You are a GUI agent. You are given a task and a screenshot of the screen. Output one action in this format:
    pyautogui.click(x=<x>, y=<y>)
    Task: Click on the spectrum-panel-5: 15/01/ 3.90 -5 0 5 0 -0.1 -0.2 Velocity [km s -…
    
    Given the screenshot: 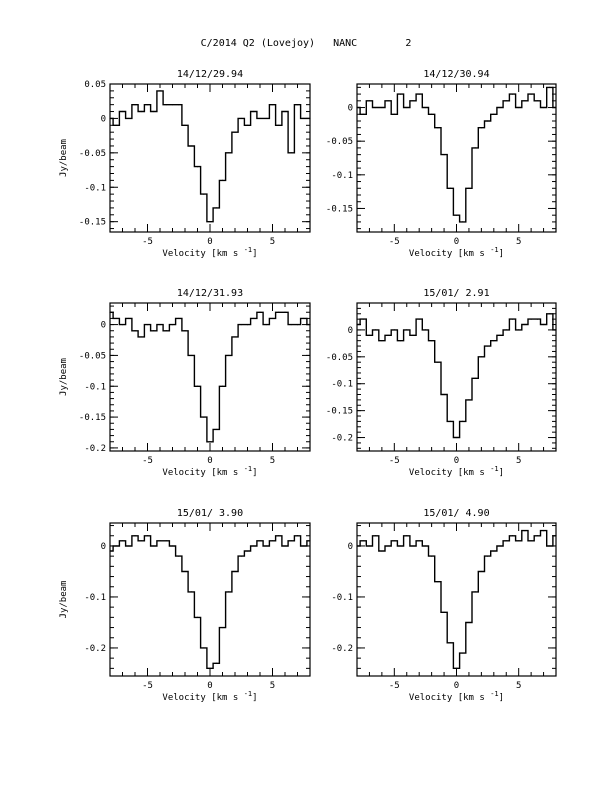 What is the action you would take?
    pyautogui.click(x=185, y=605)
    